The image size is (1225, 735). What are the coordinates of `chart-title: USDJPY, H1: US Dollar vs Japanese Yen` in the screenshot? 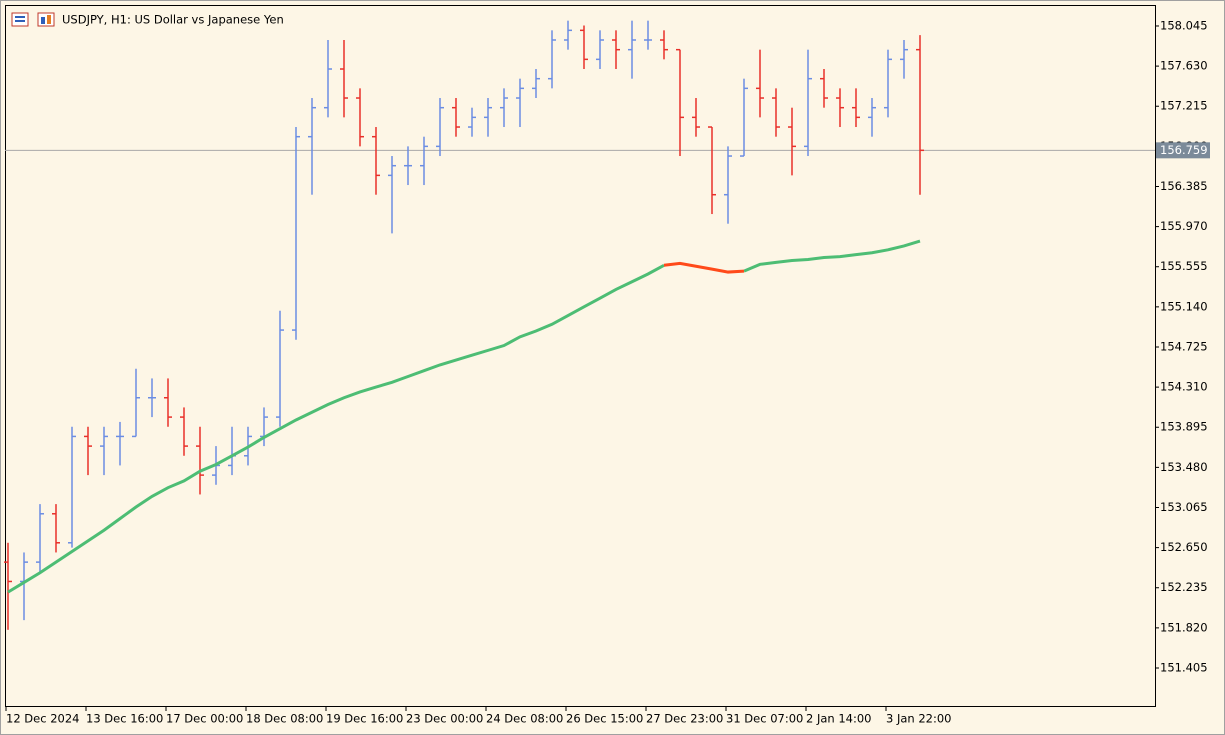 It's located at (173, 20).